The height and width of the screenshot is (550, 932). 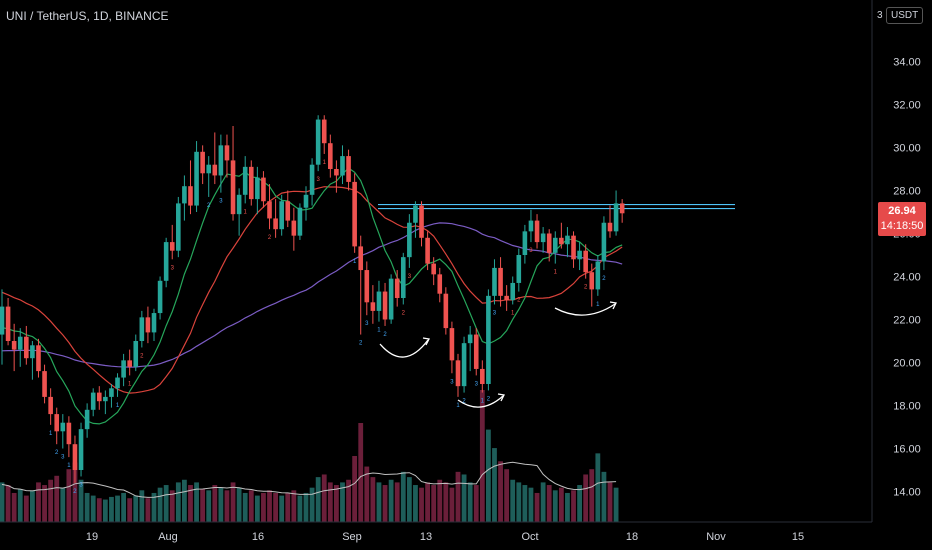 What do you see at coordinates (63, 458) in the screenshot?
I see `signal-marker-below: 3` at bounding box center [63, 458].